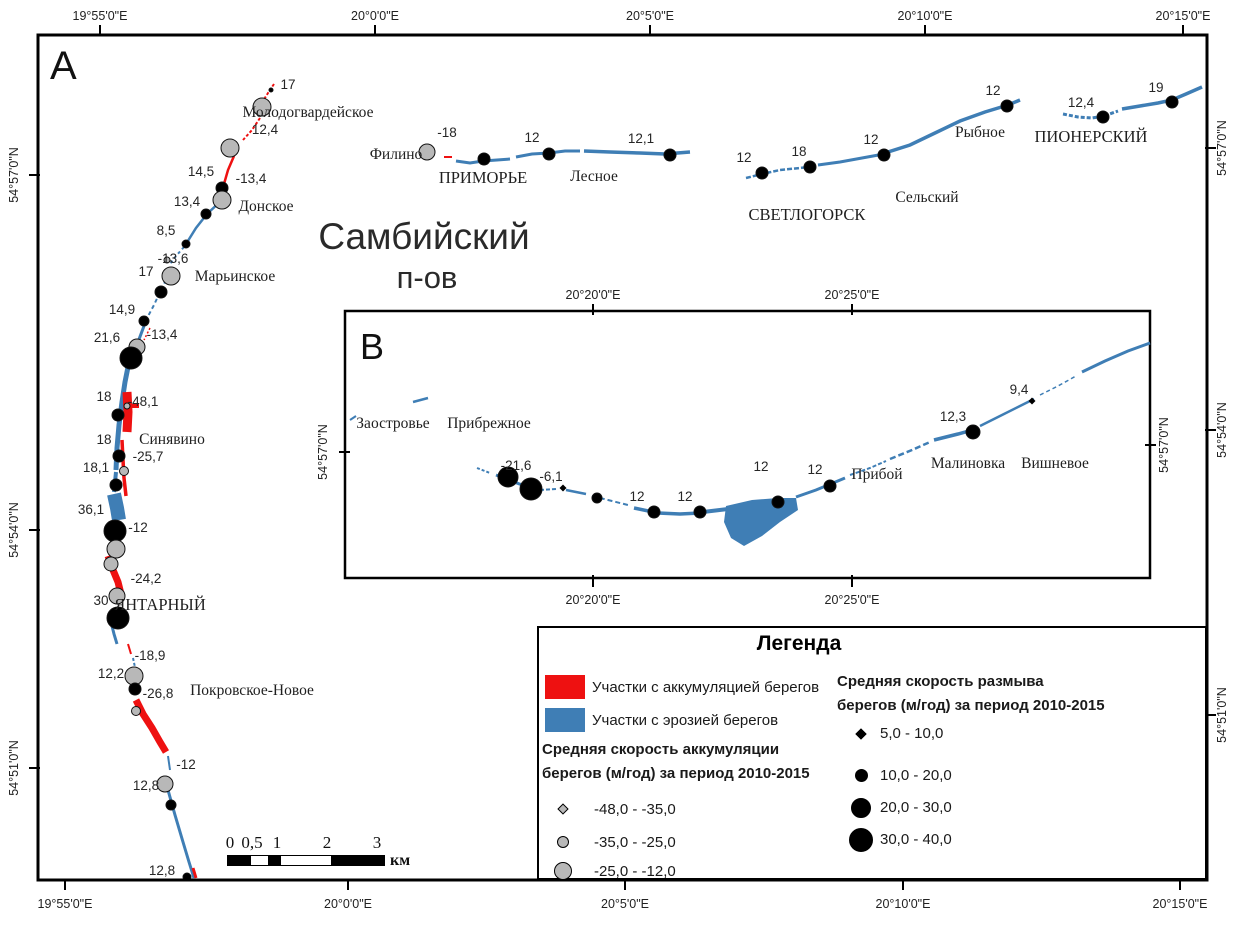  Describe the element at coordinates (186, 764) in the screenshot. I see `rate-value-label: -12` at that location.